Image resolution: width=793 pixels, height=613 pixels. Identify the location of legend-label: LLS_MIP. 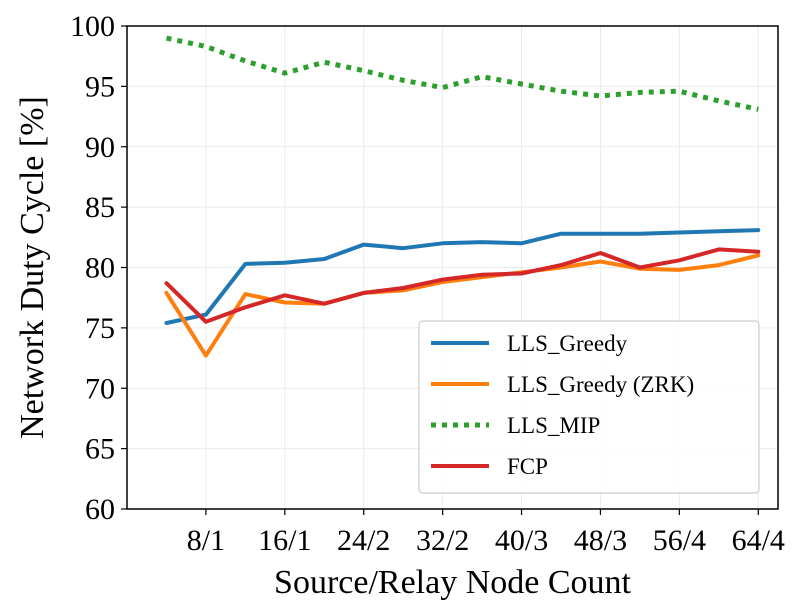
(553, 425).